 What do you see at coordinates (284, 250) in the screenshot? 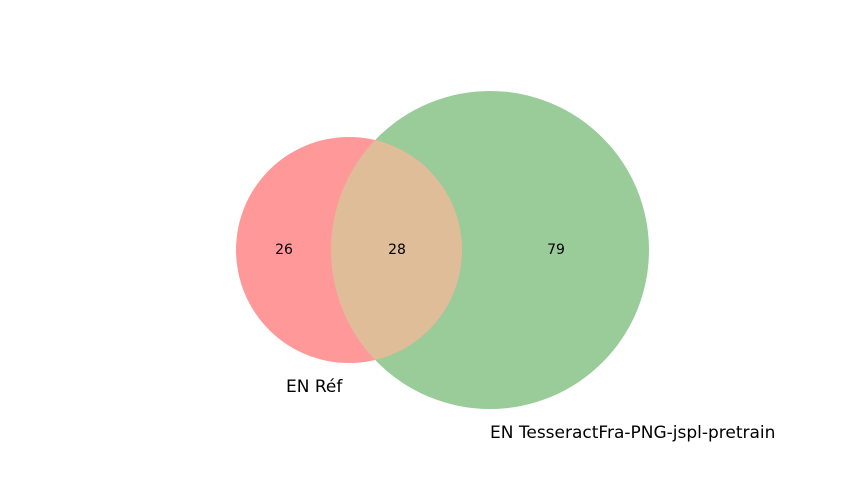
I see `set-a-only-count: 26` at bounding box center [284, 250].